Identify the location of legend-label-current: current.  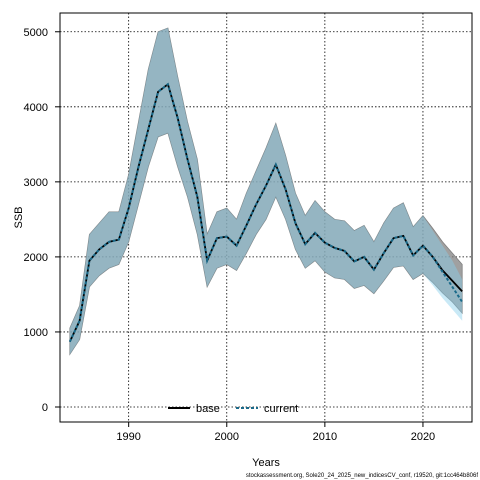
(281, 409).